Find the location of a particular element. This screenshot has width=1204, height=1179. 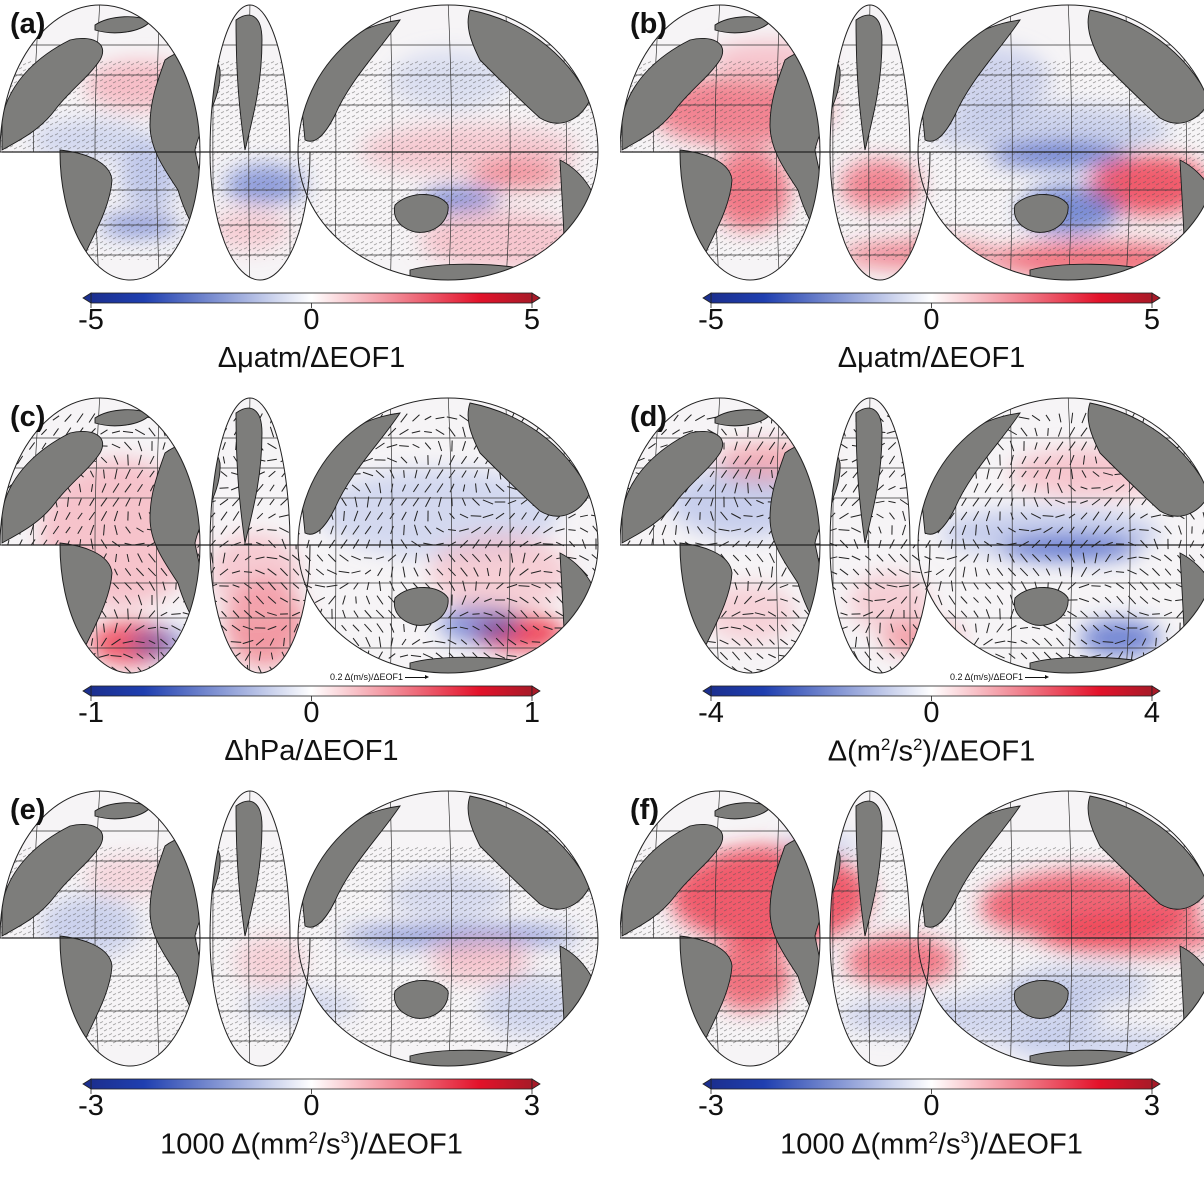

panel-label: (f) is located at coordinates (644, 810).